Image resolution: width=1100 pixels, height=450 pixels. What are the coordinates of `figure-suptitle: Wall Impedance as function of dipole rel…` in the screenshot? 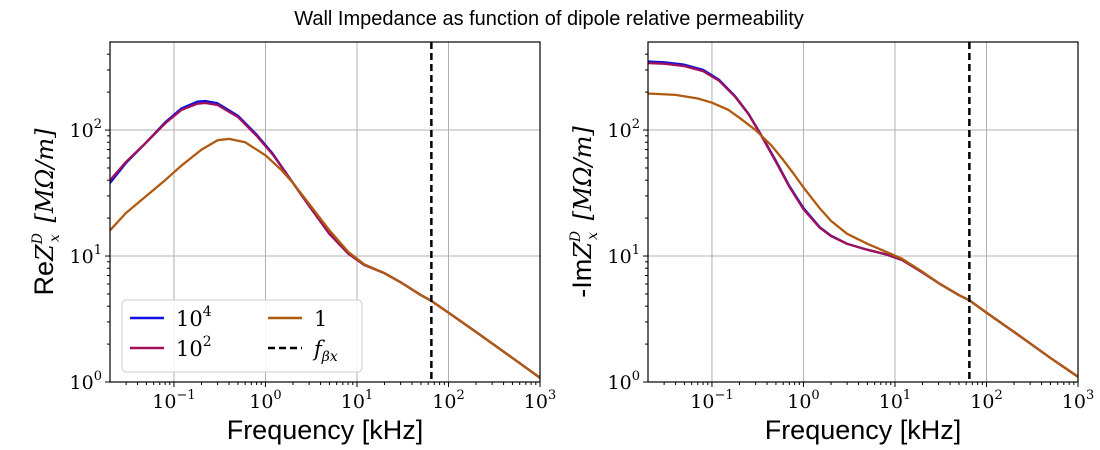 It's located at (549, 19).